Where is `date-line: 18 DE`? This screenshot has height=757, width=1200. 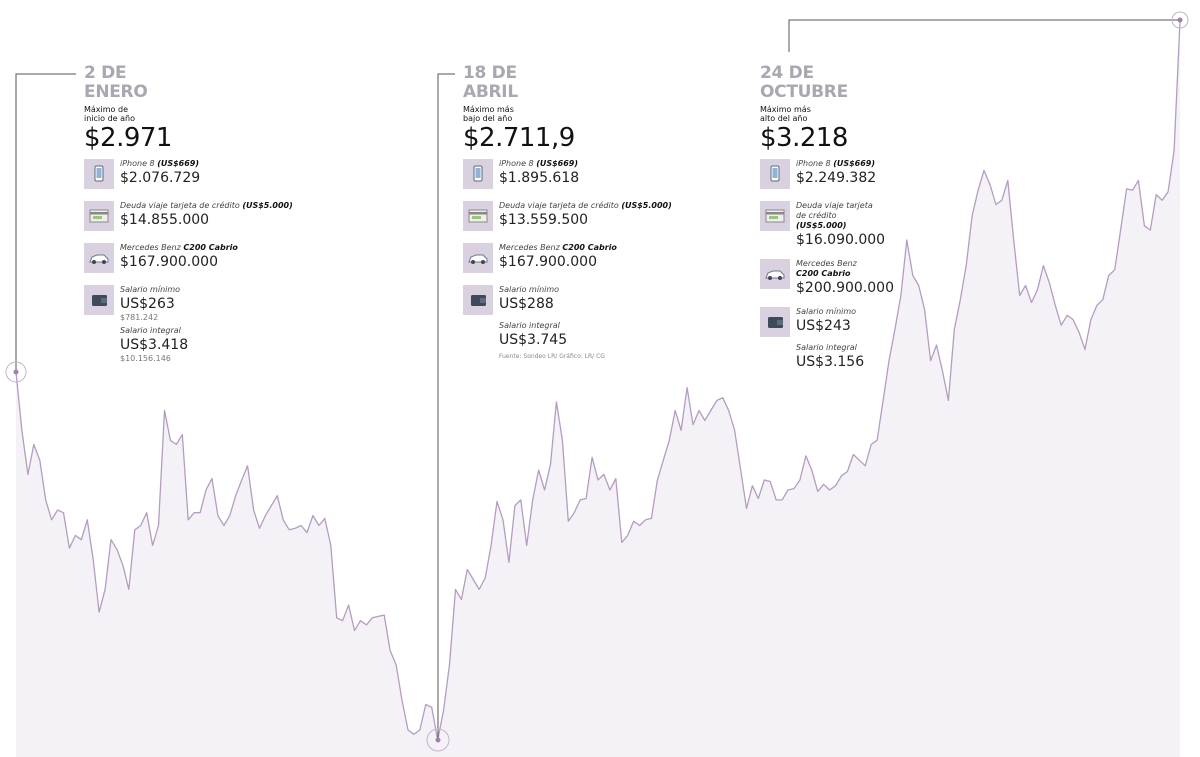 date-line: 18 DE is located at coordinates (490, 73).